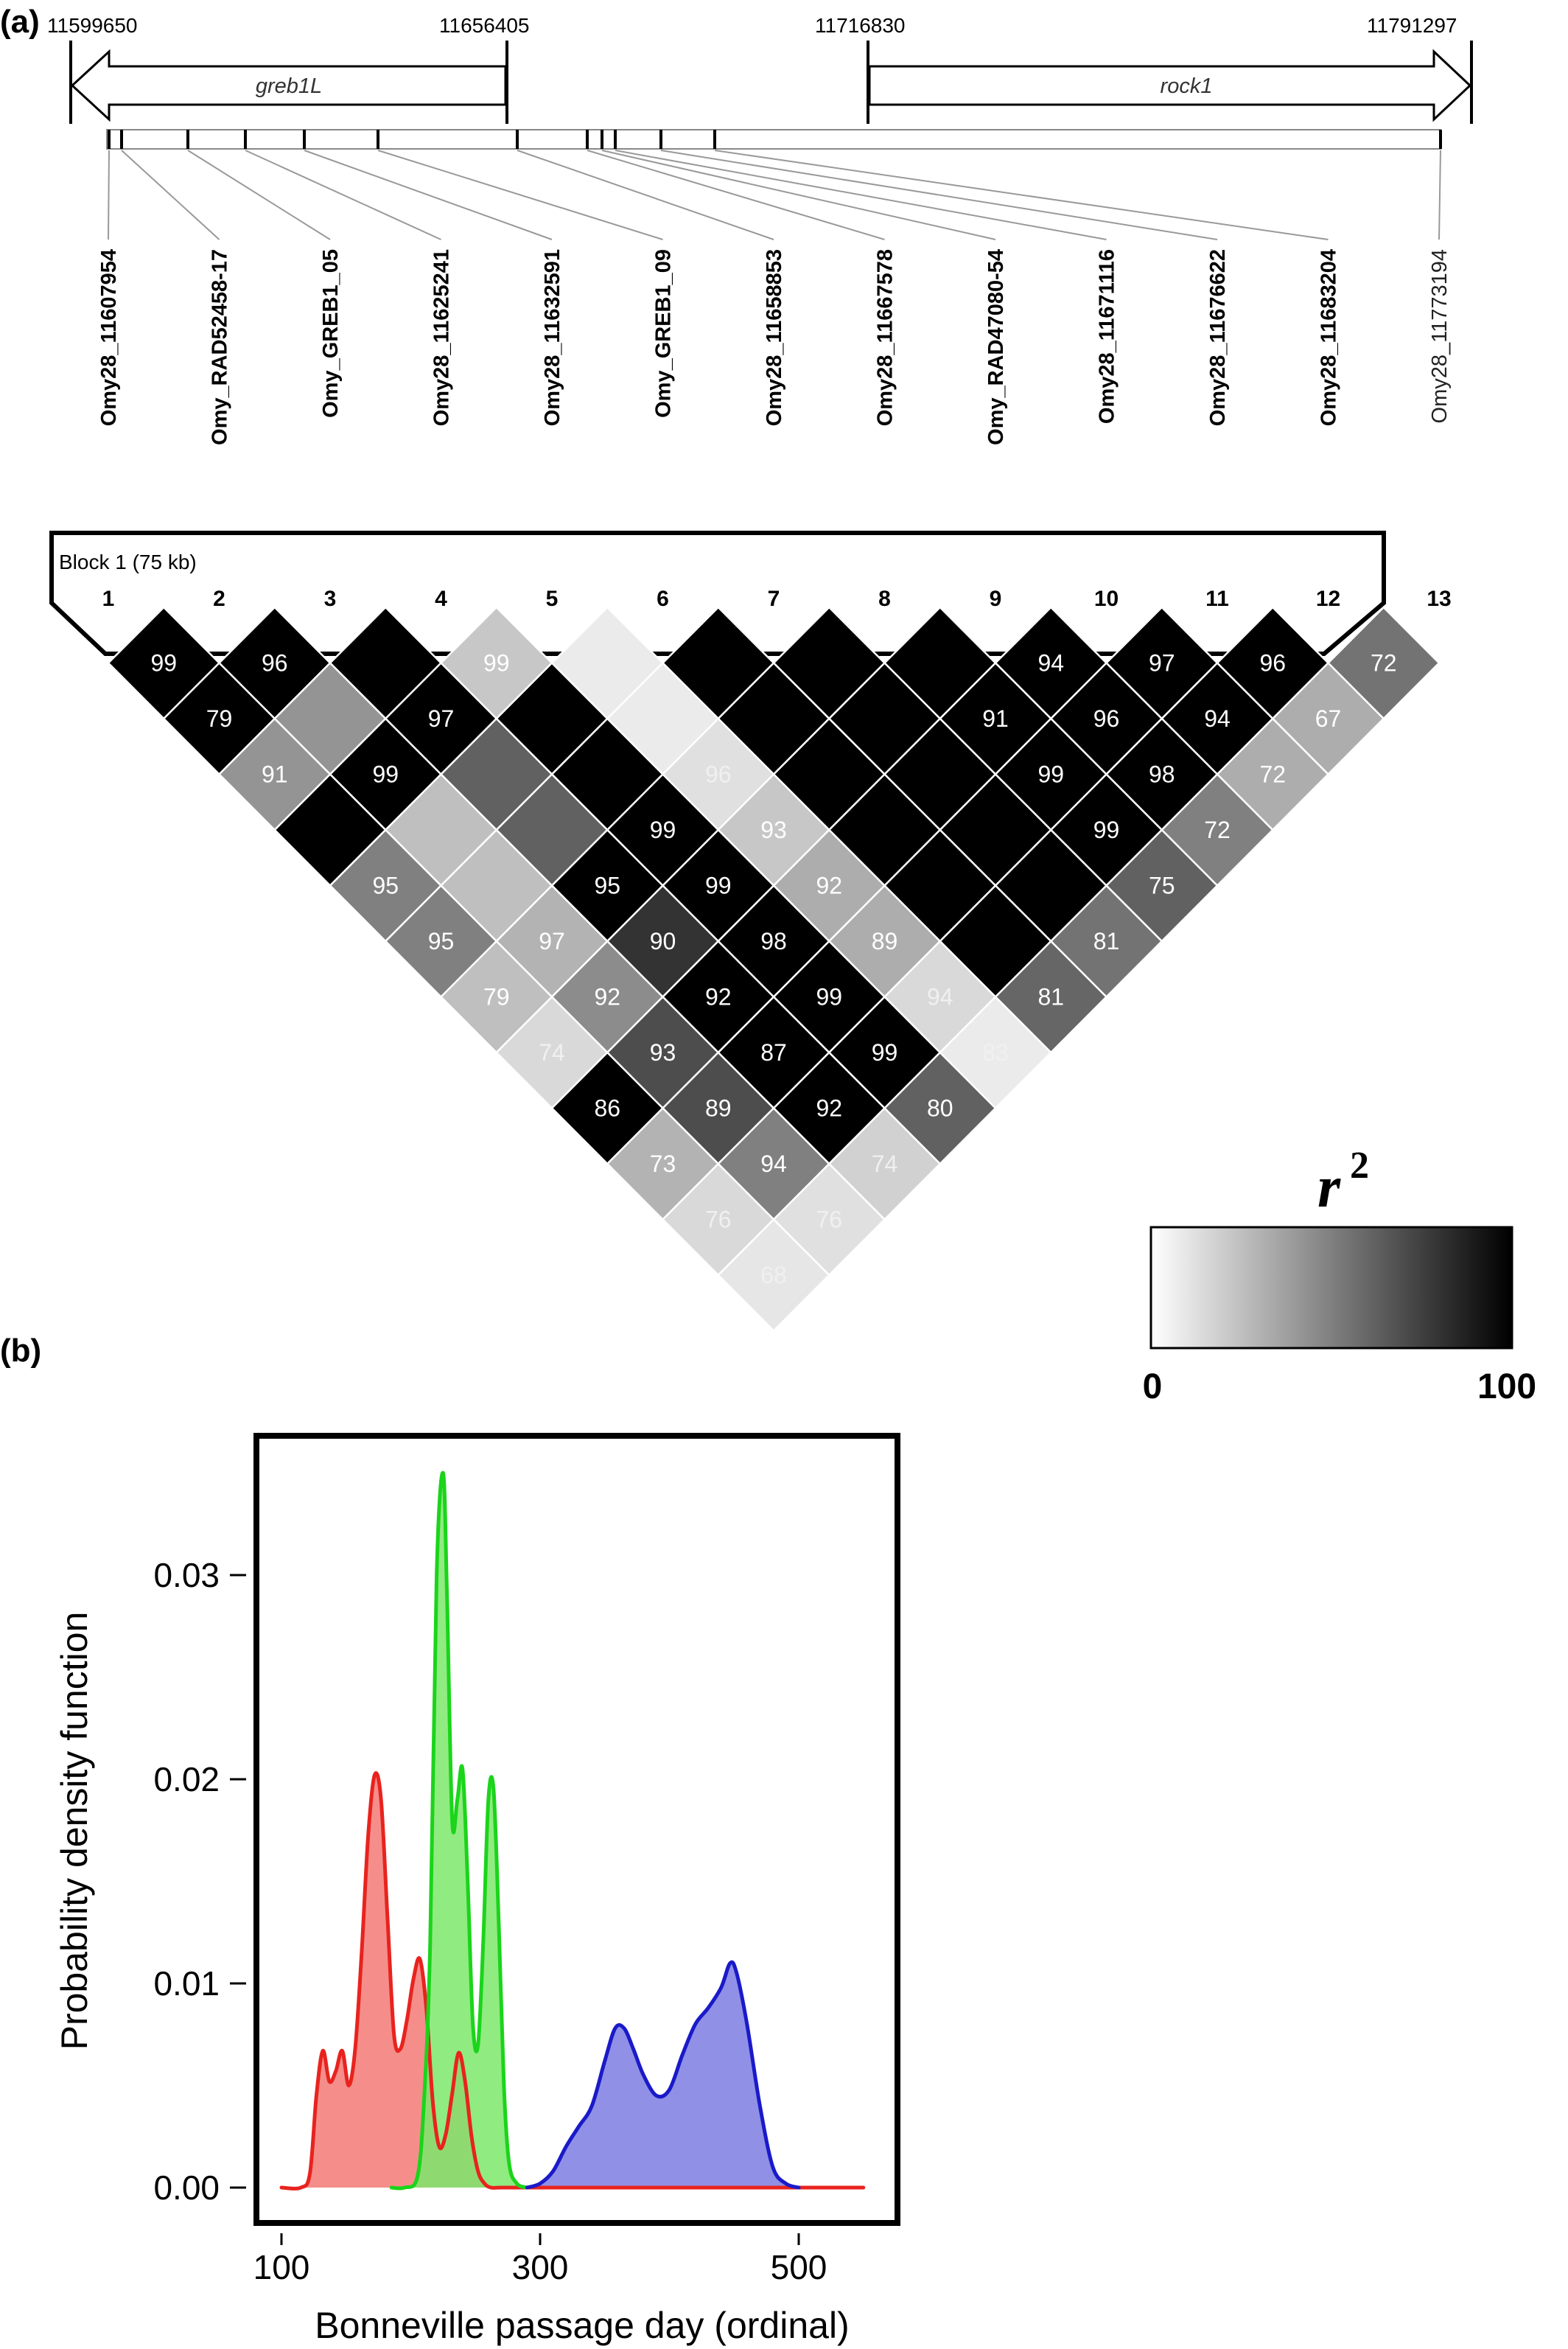  What do you see at coordinates (1359, 1166) in the screenshot?
I see `legend-superscript: 2` at bounding box center [1359, 1166].